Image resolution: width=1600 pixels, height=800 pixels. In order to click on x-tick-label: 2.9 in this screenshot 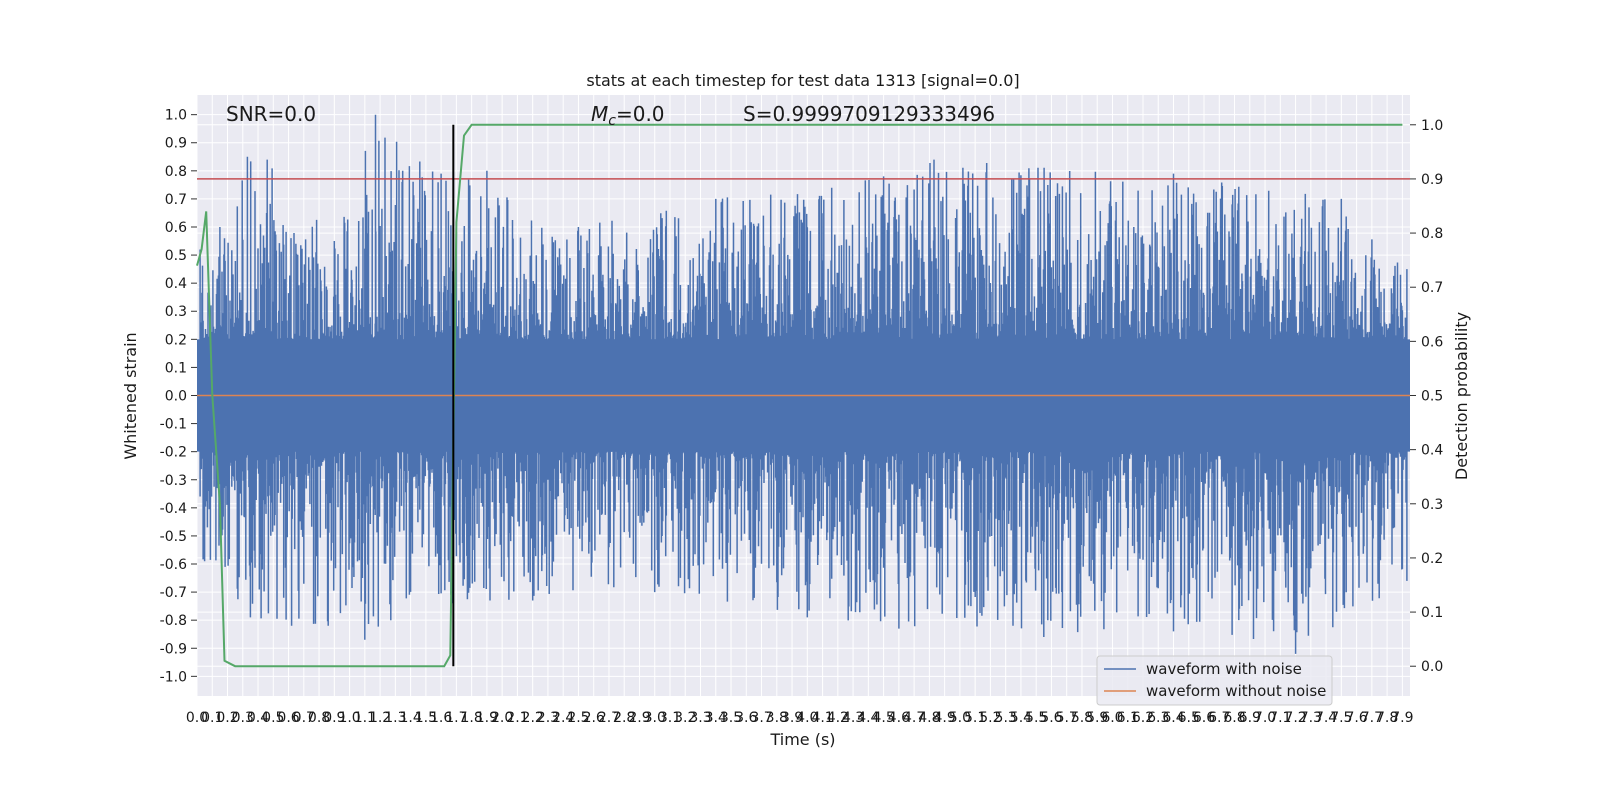, I will do `click(639, 718)`.